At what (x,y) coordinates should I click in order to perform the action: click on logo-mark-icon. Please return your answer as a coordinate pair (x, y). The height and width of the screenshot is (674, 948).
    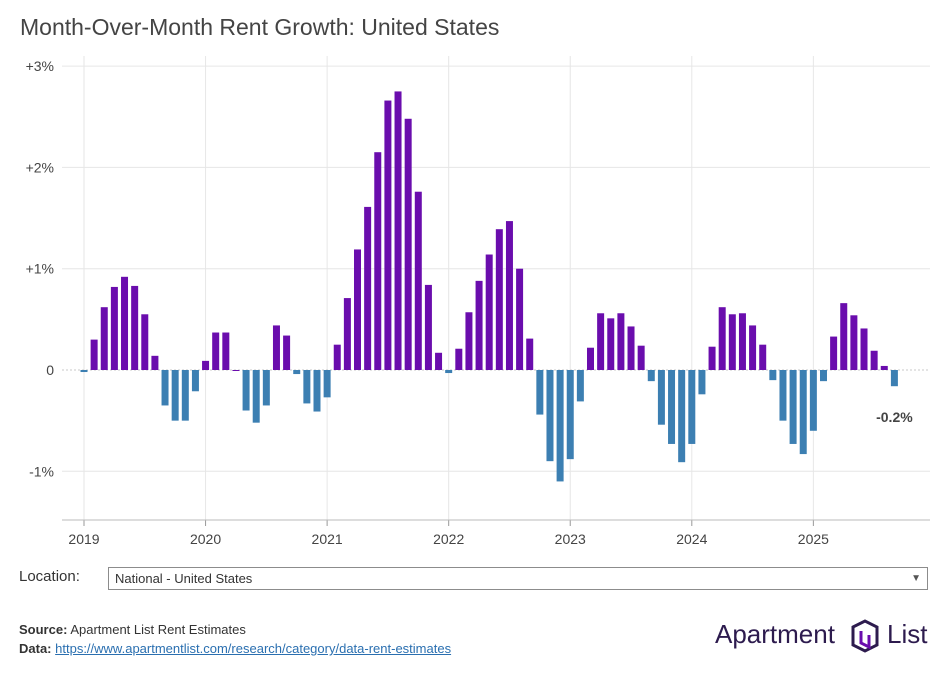
    Looking at the image, I should click on (865, 636).